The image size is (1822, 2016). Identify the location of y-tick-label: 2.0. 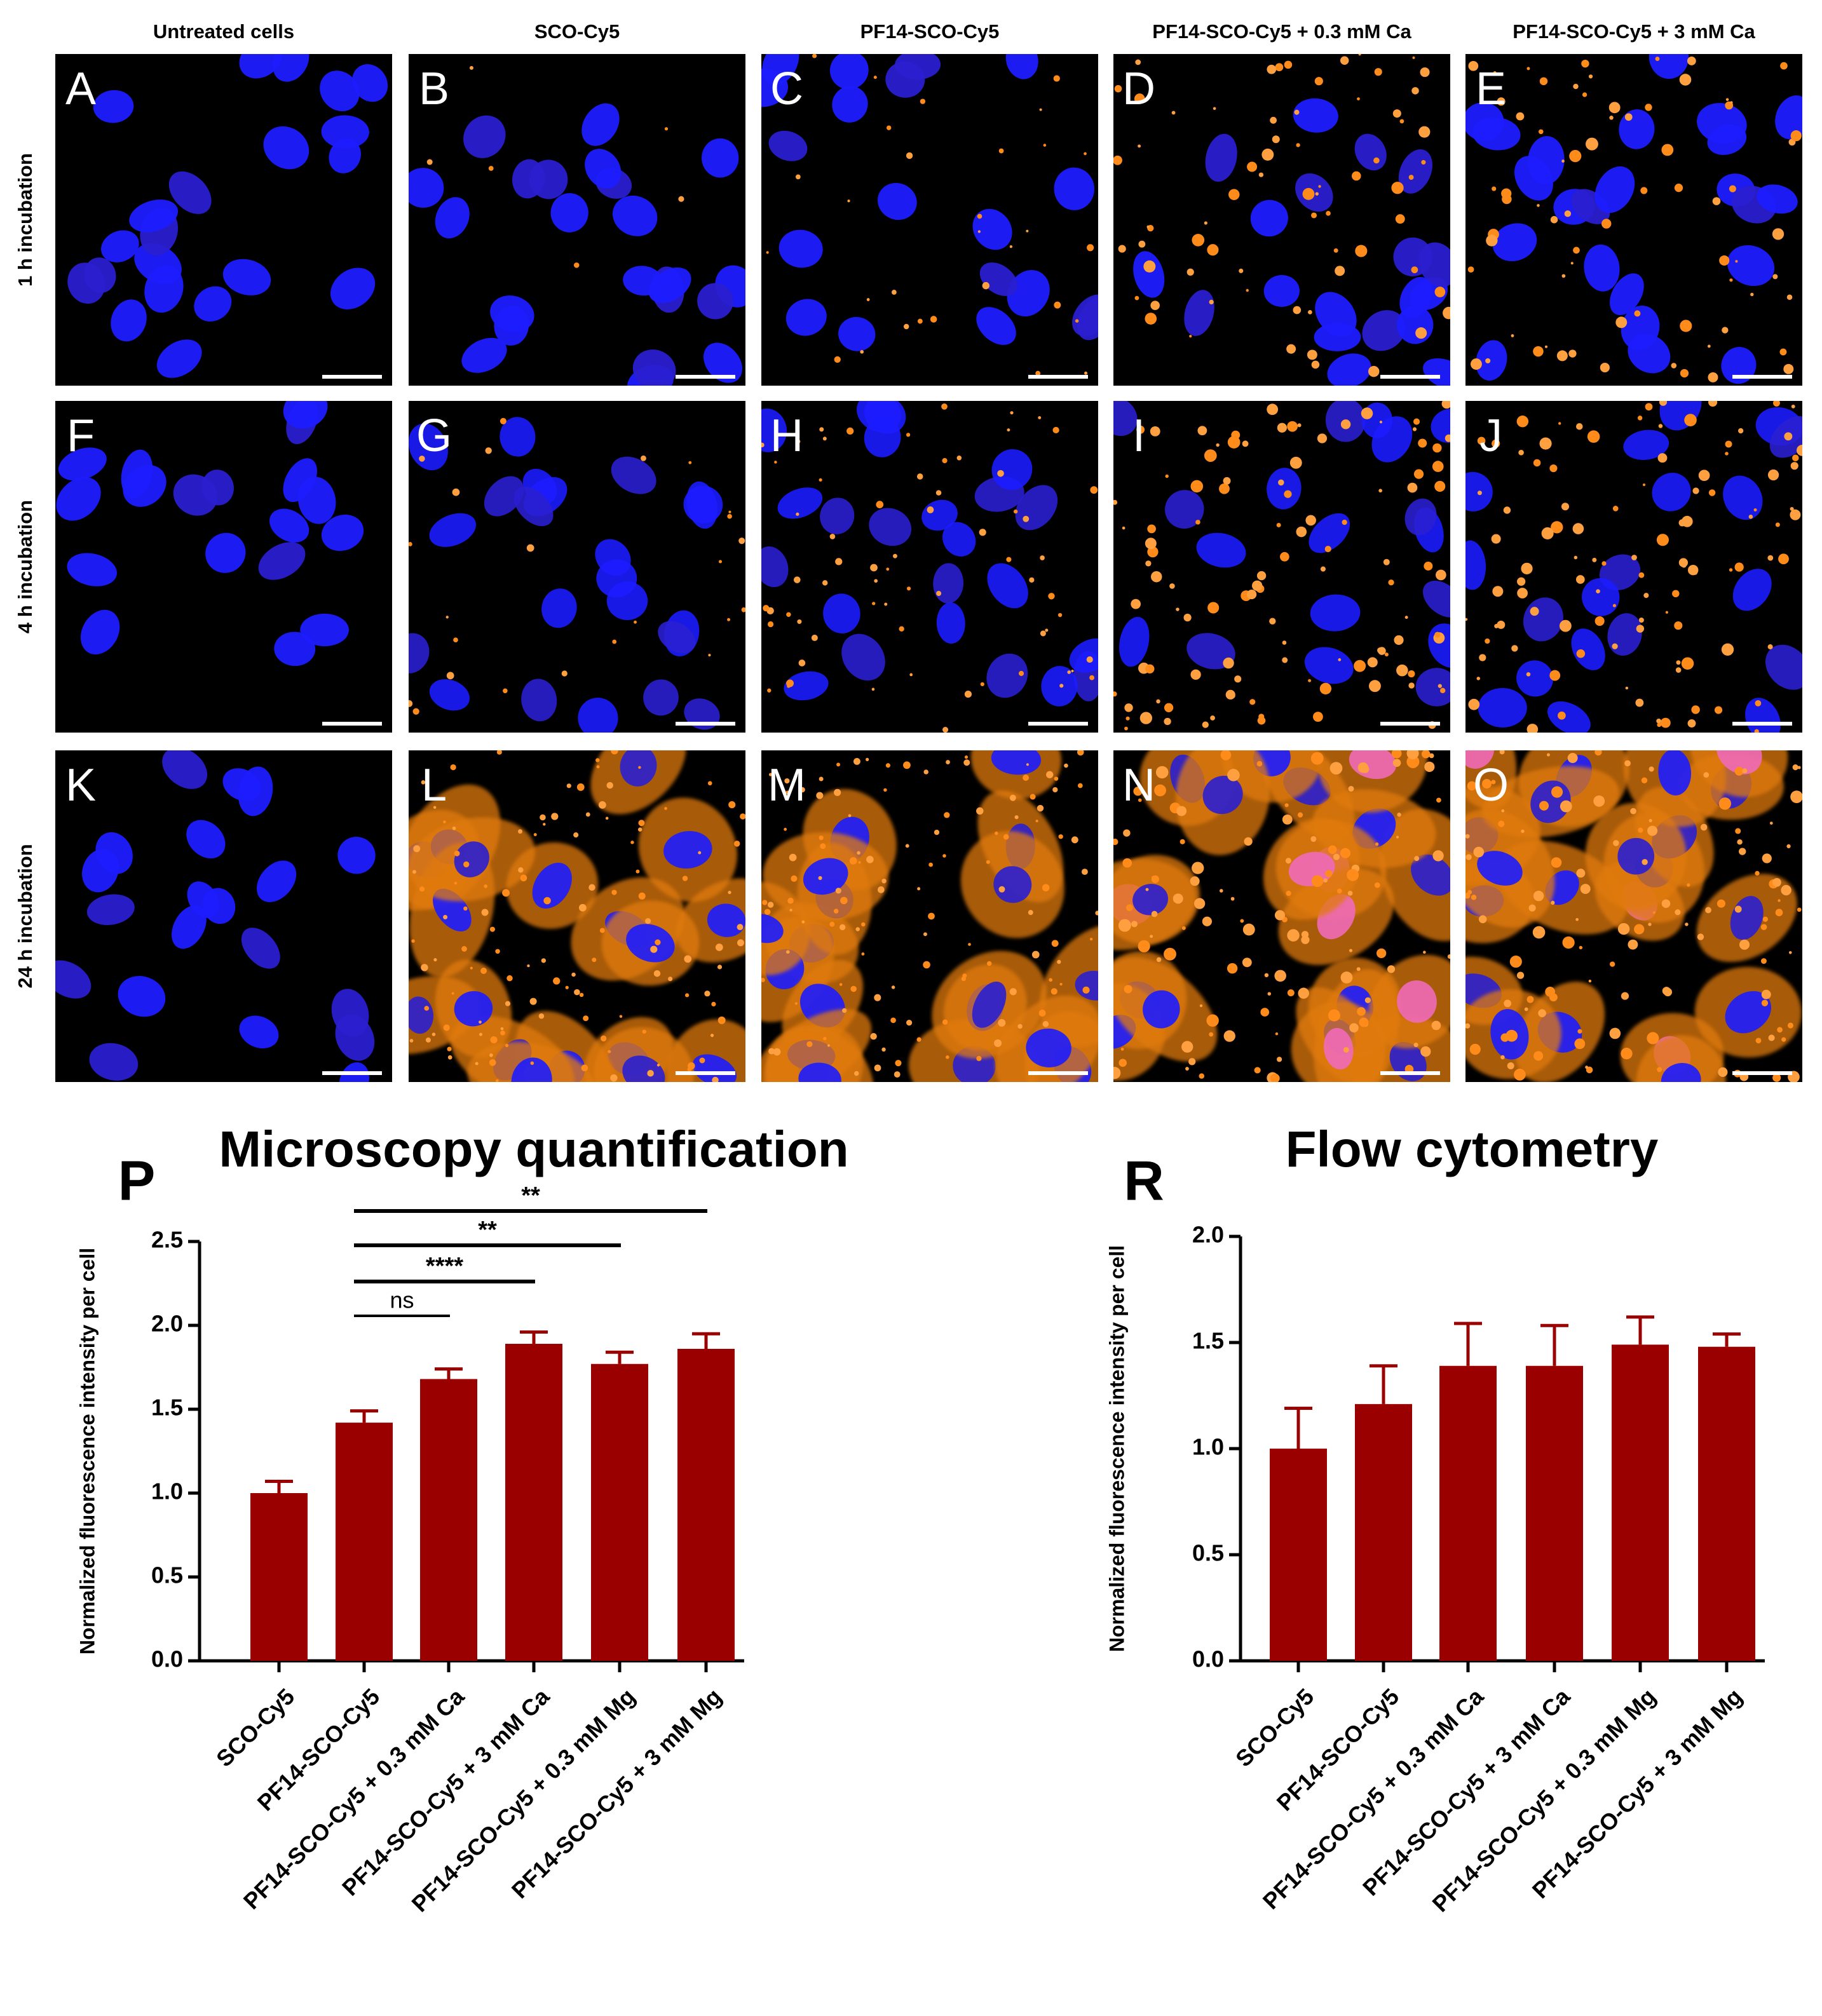
(167, 1324).